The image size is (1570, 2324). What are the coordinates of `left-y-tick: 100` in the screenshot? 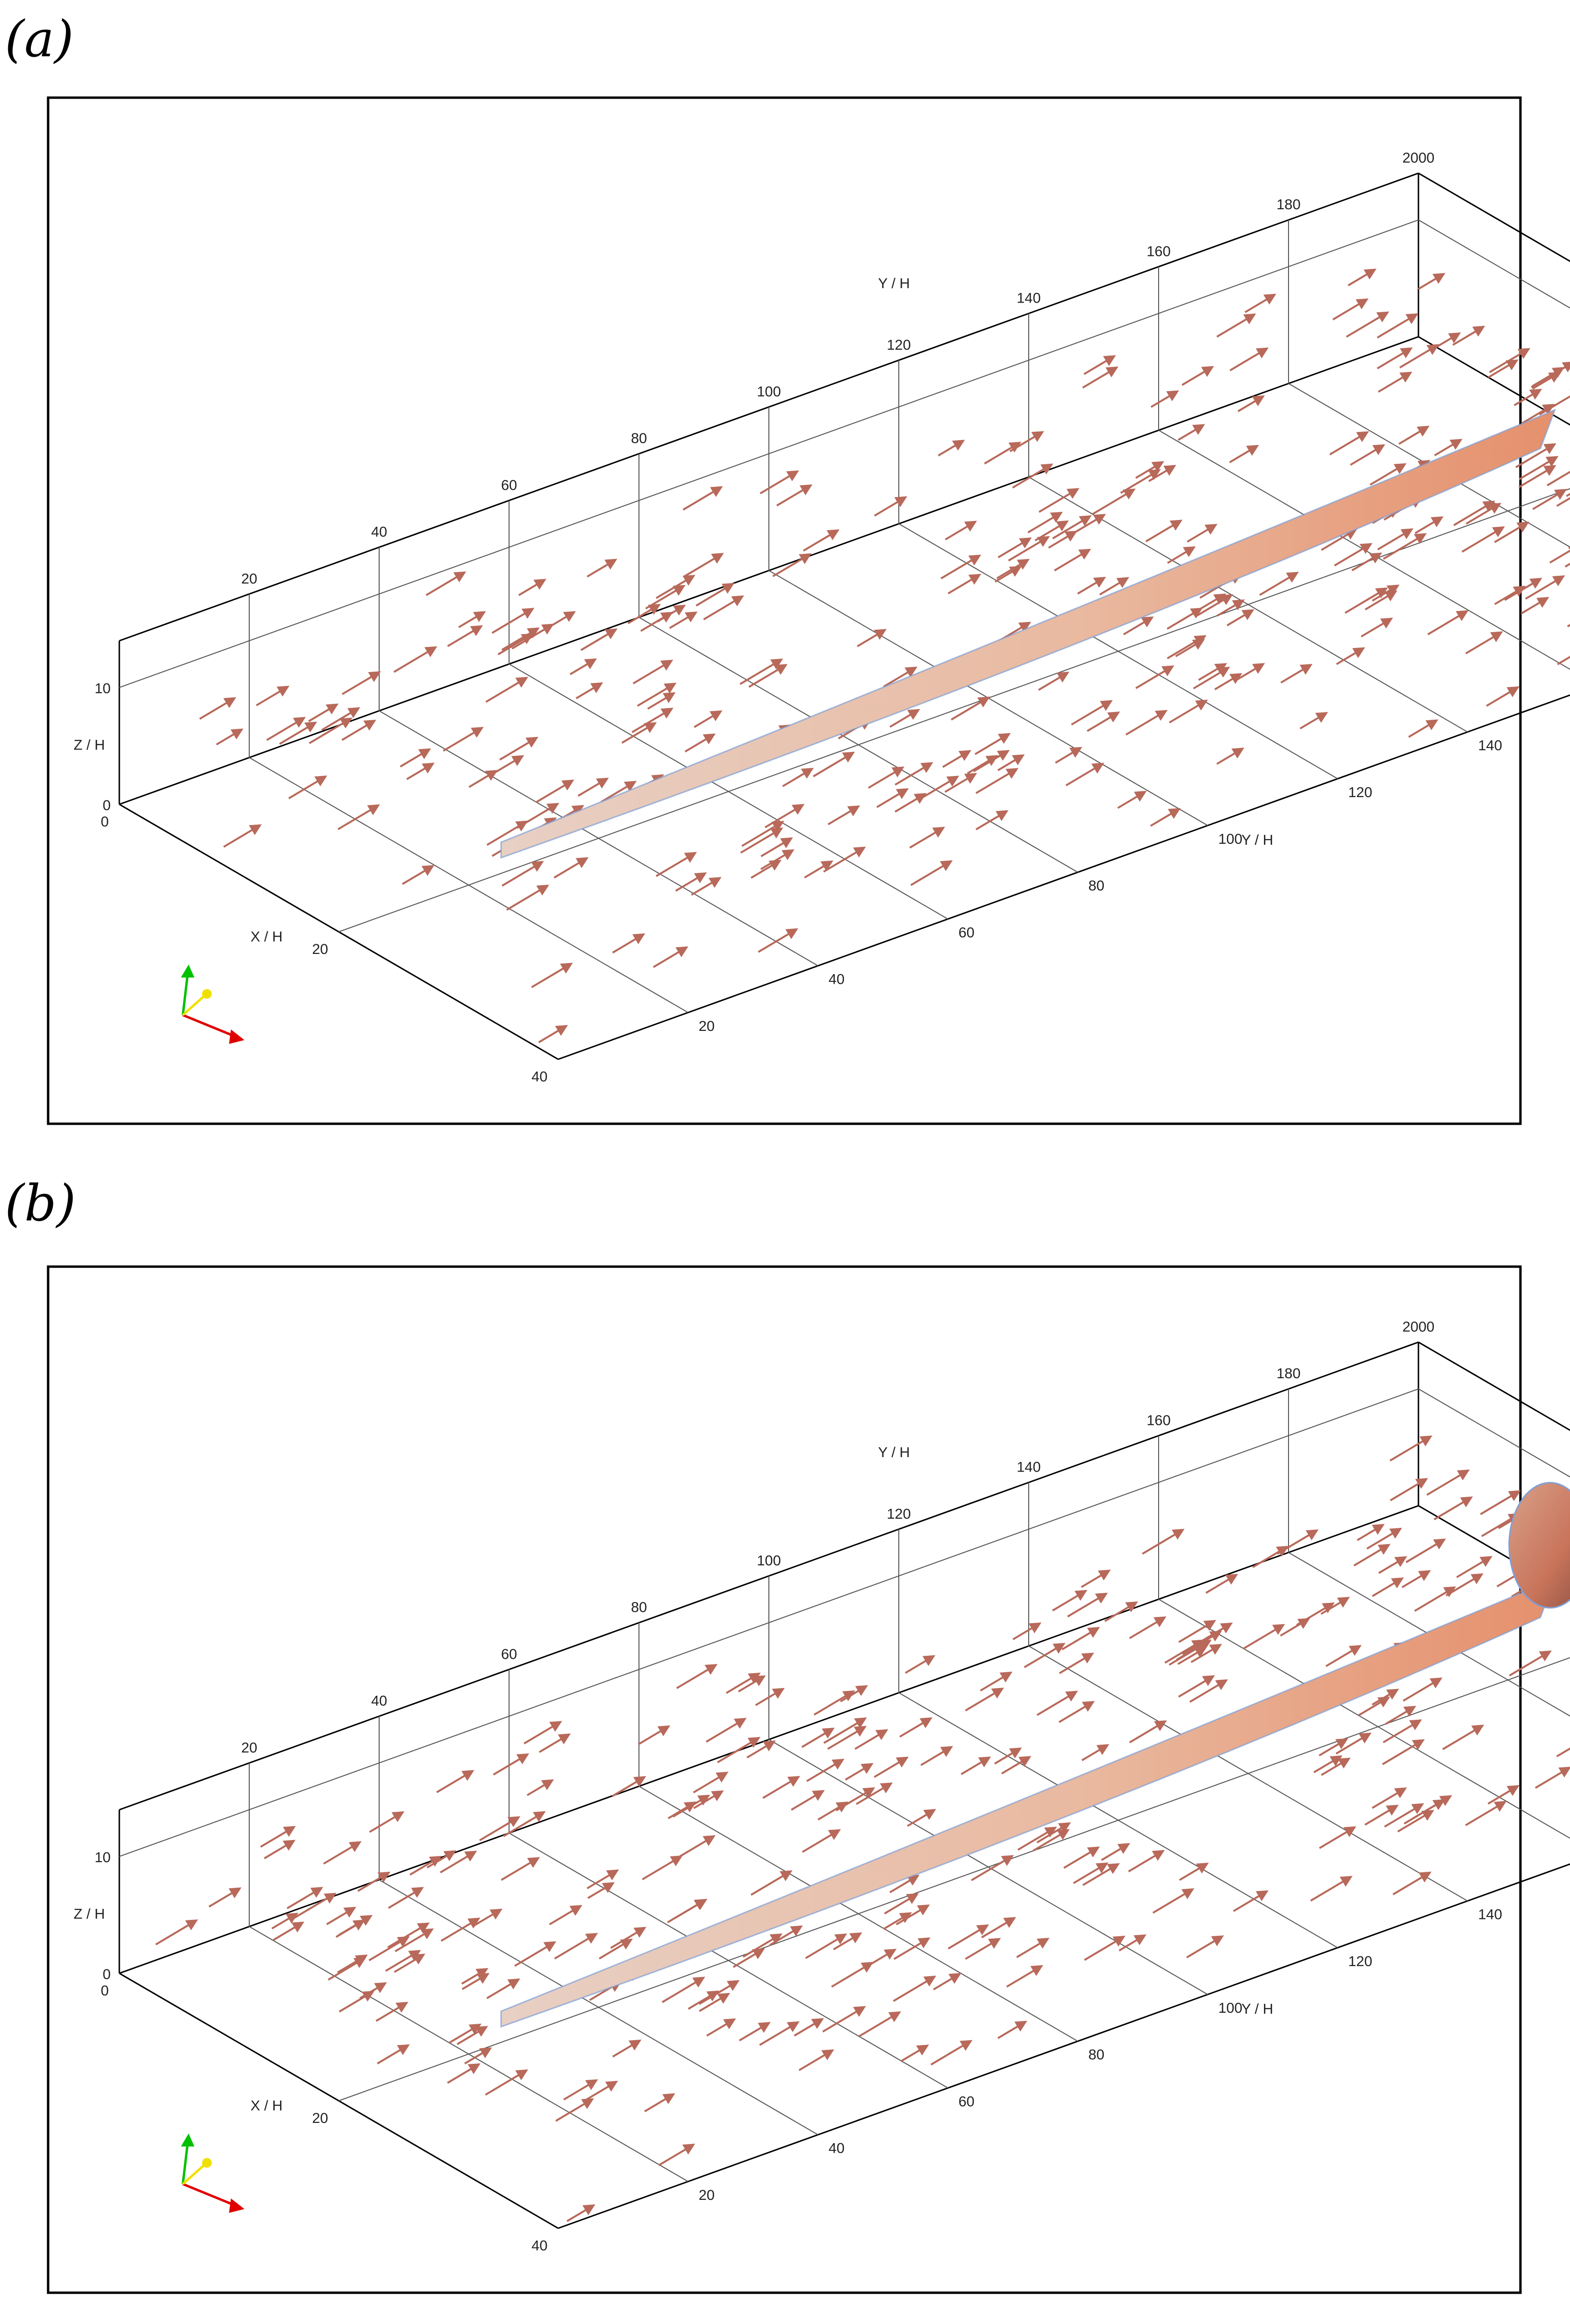 It's located at (769, 1561).